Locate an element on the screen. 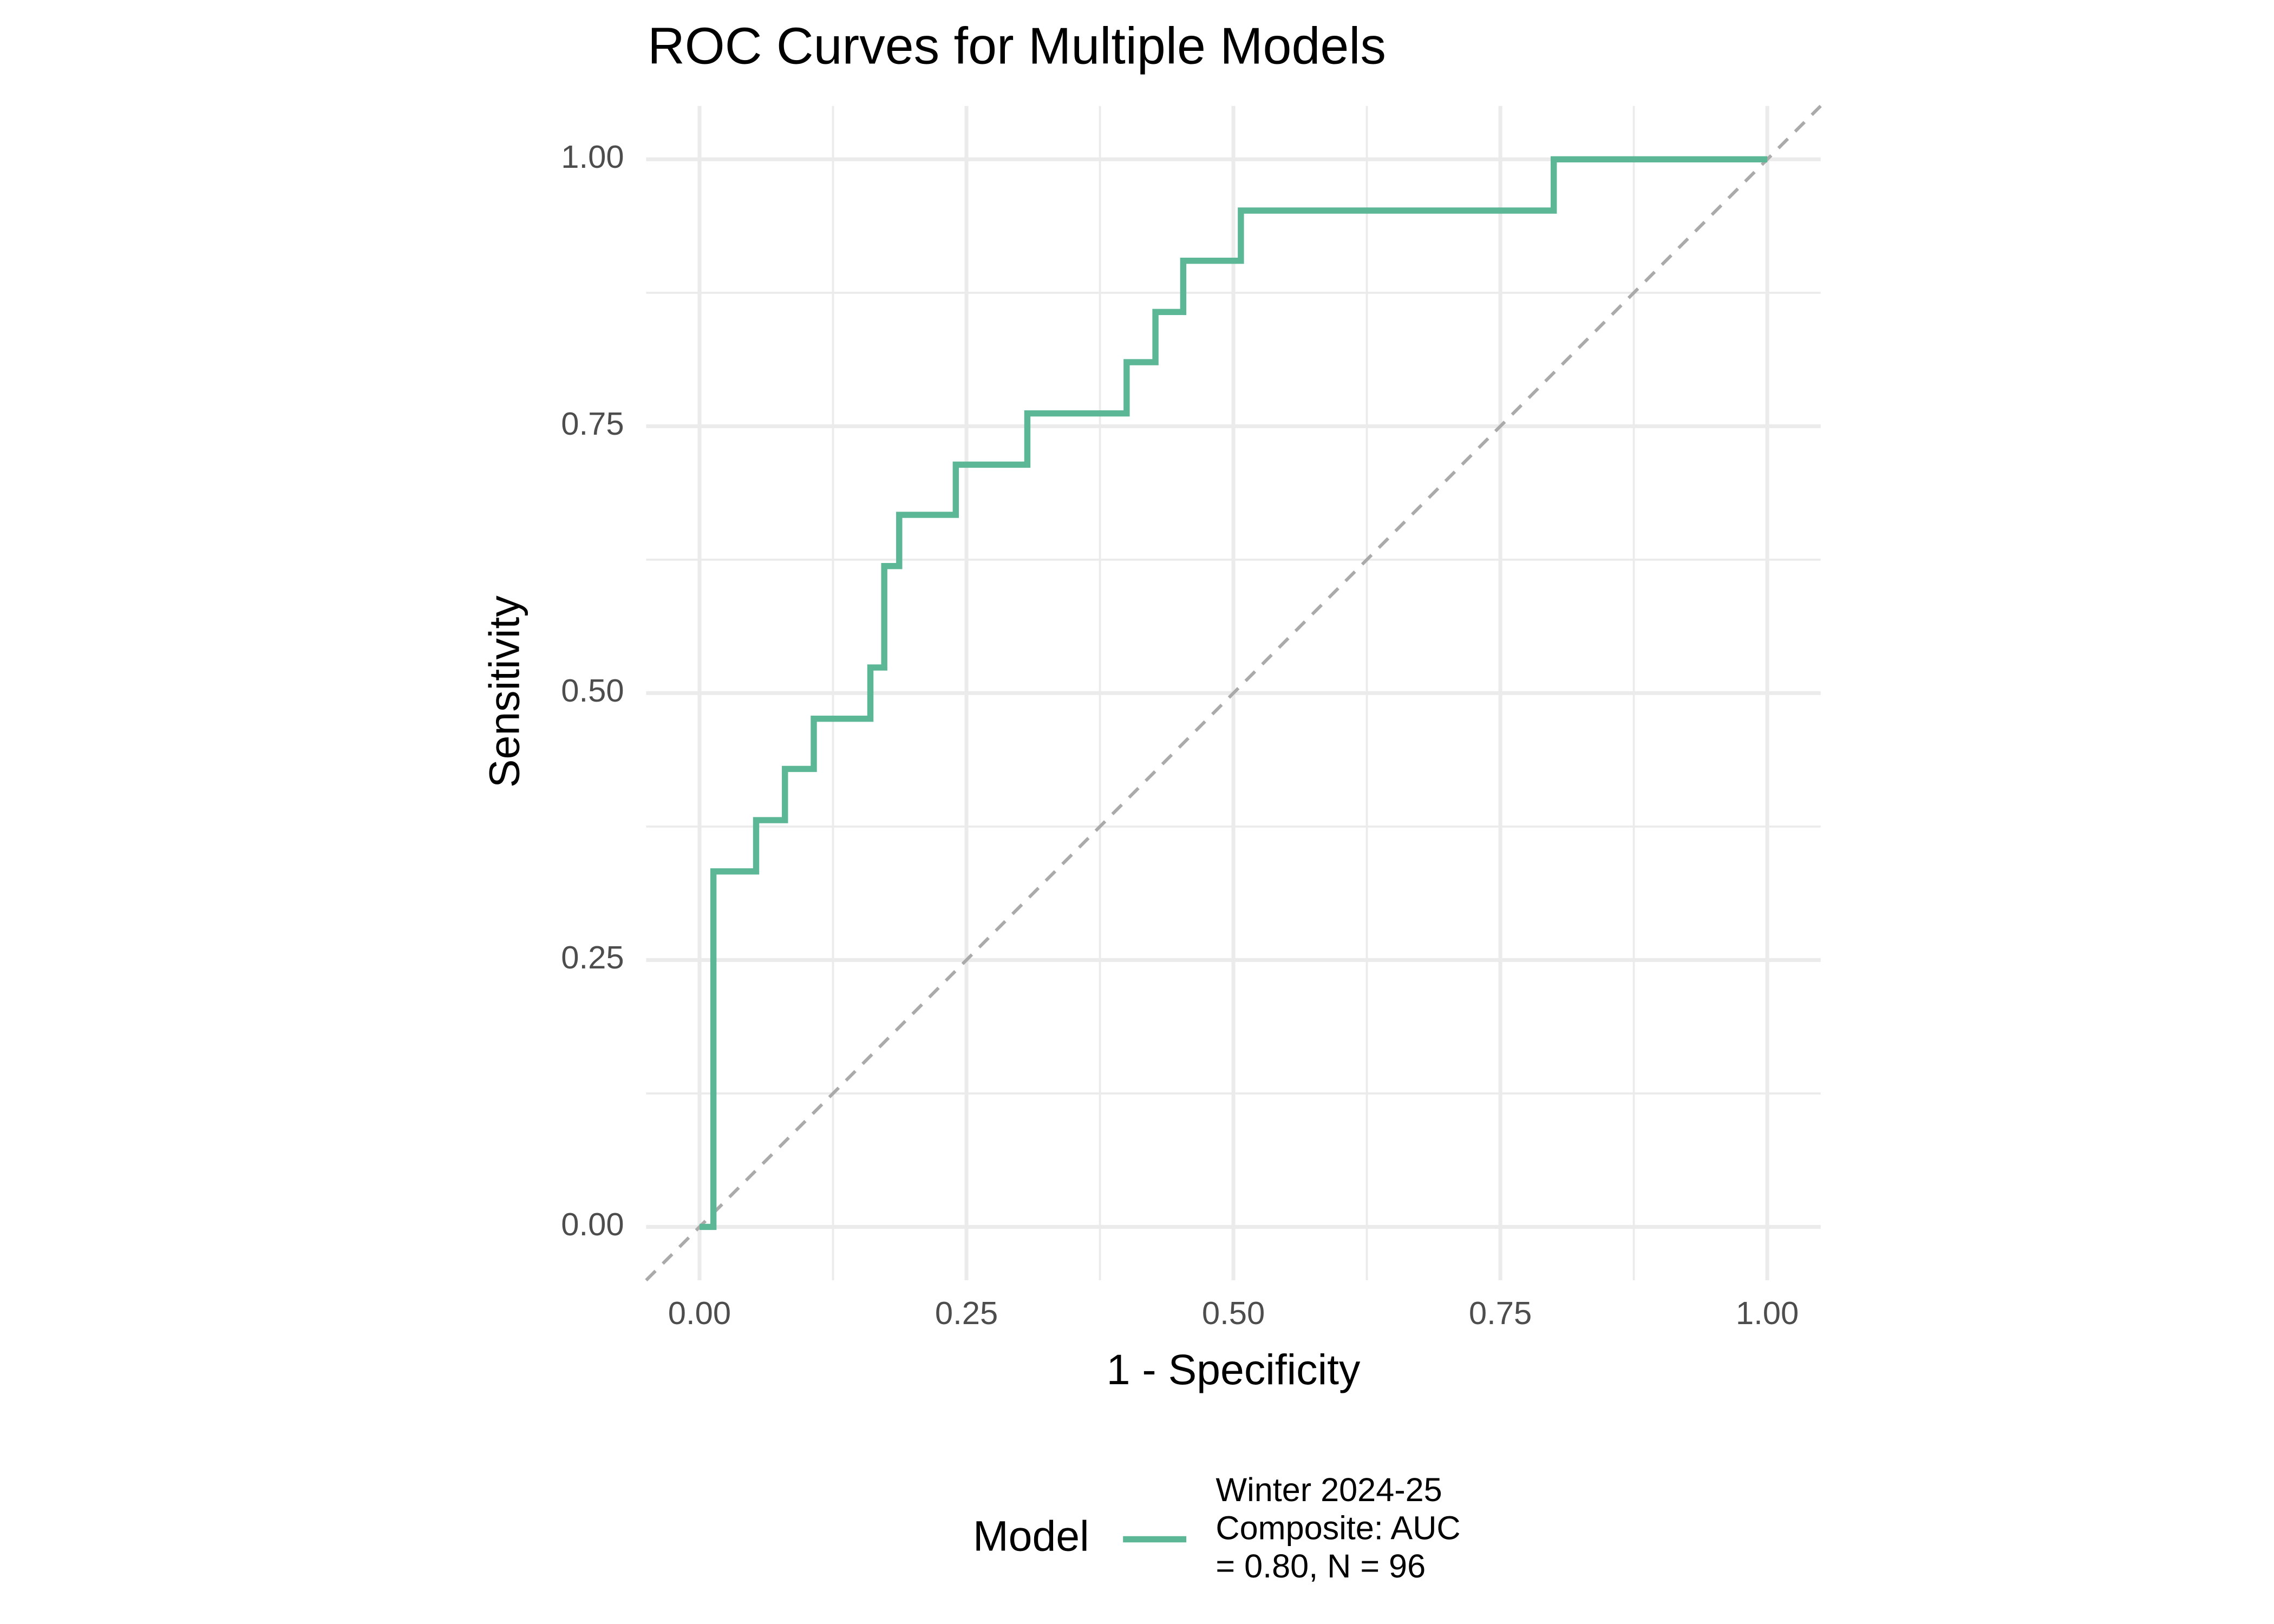  y-tick-label: 0.25 is located at coordinates (593, 957).